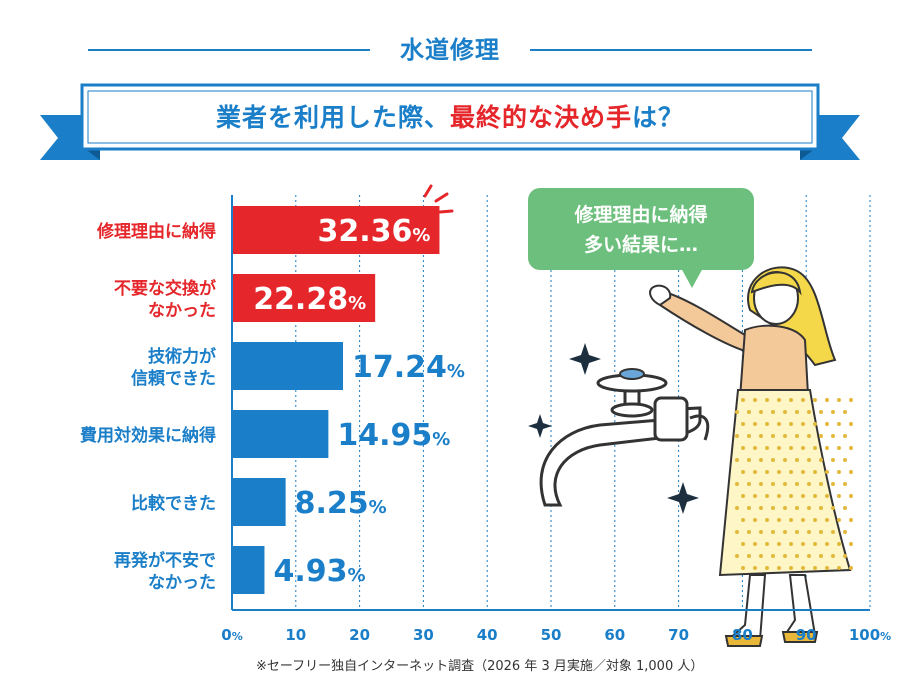  What do you see at coordinates (423, 635) in the screenshot?
I see `x-tick-label: 30` at bounding box center [423, 635].